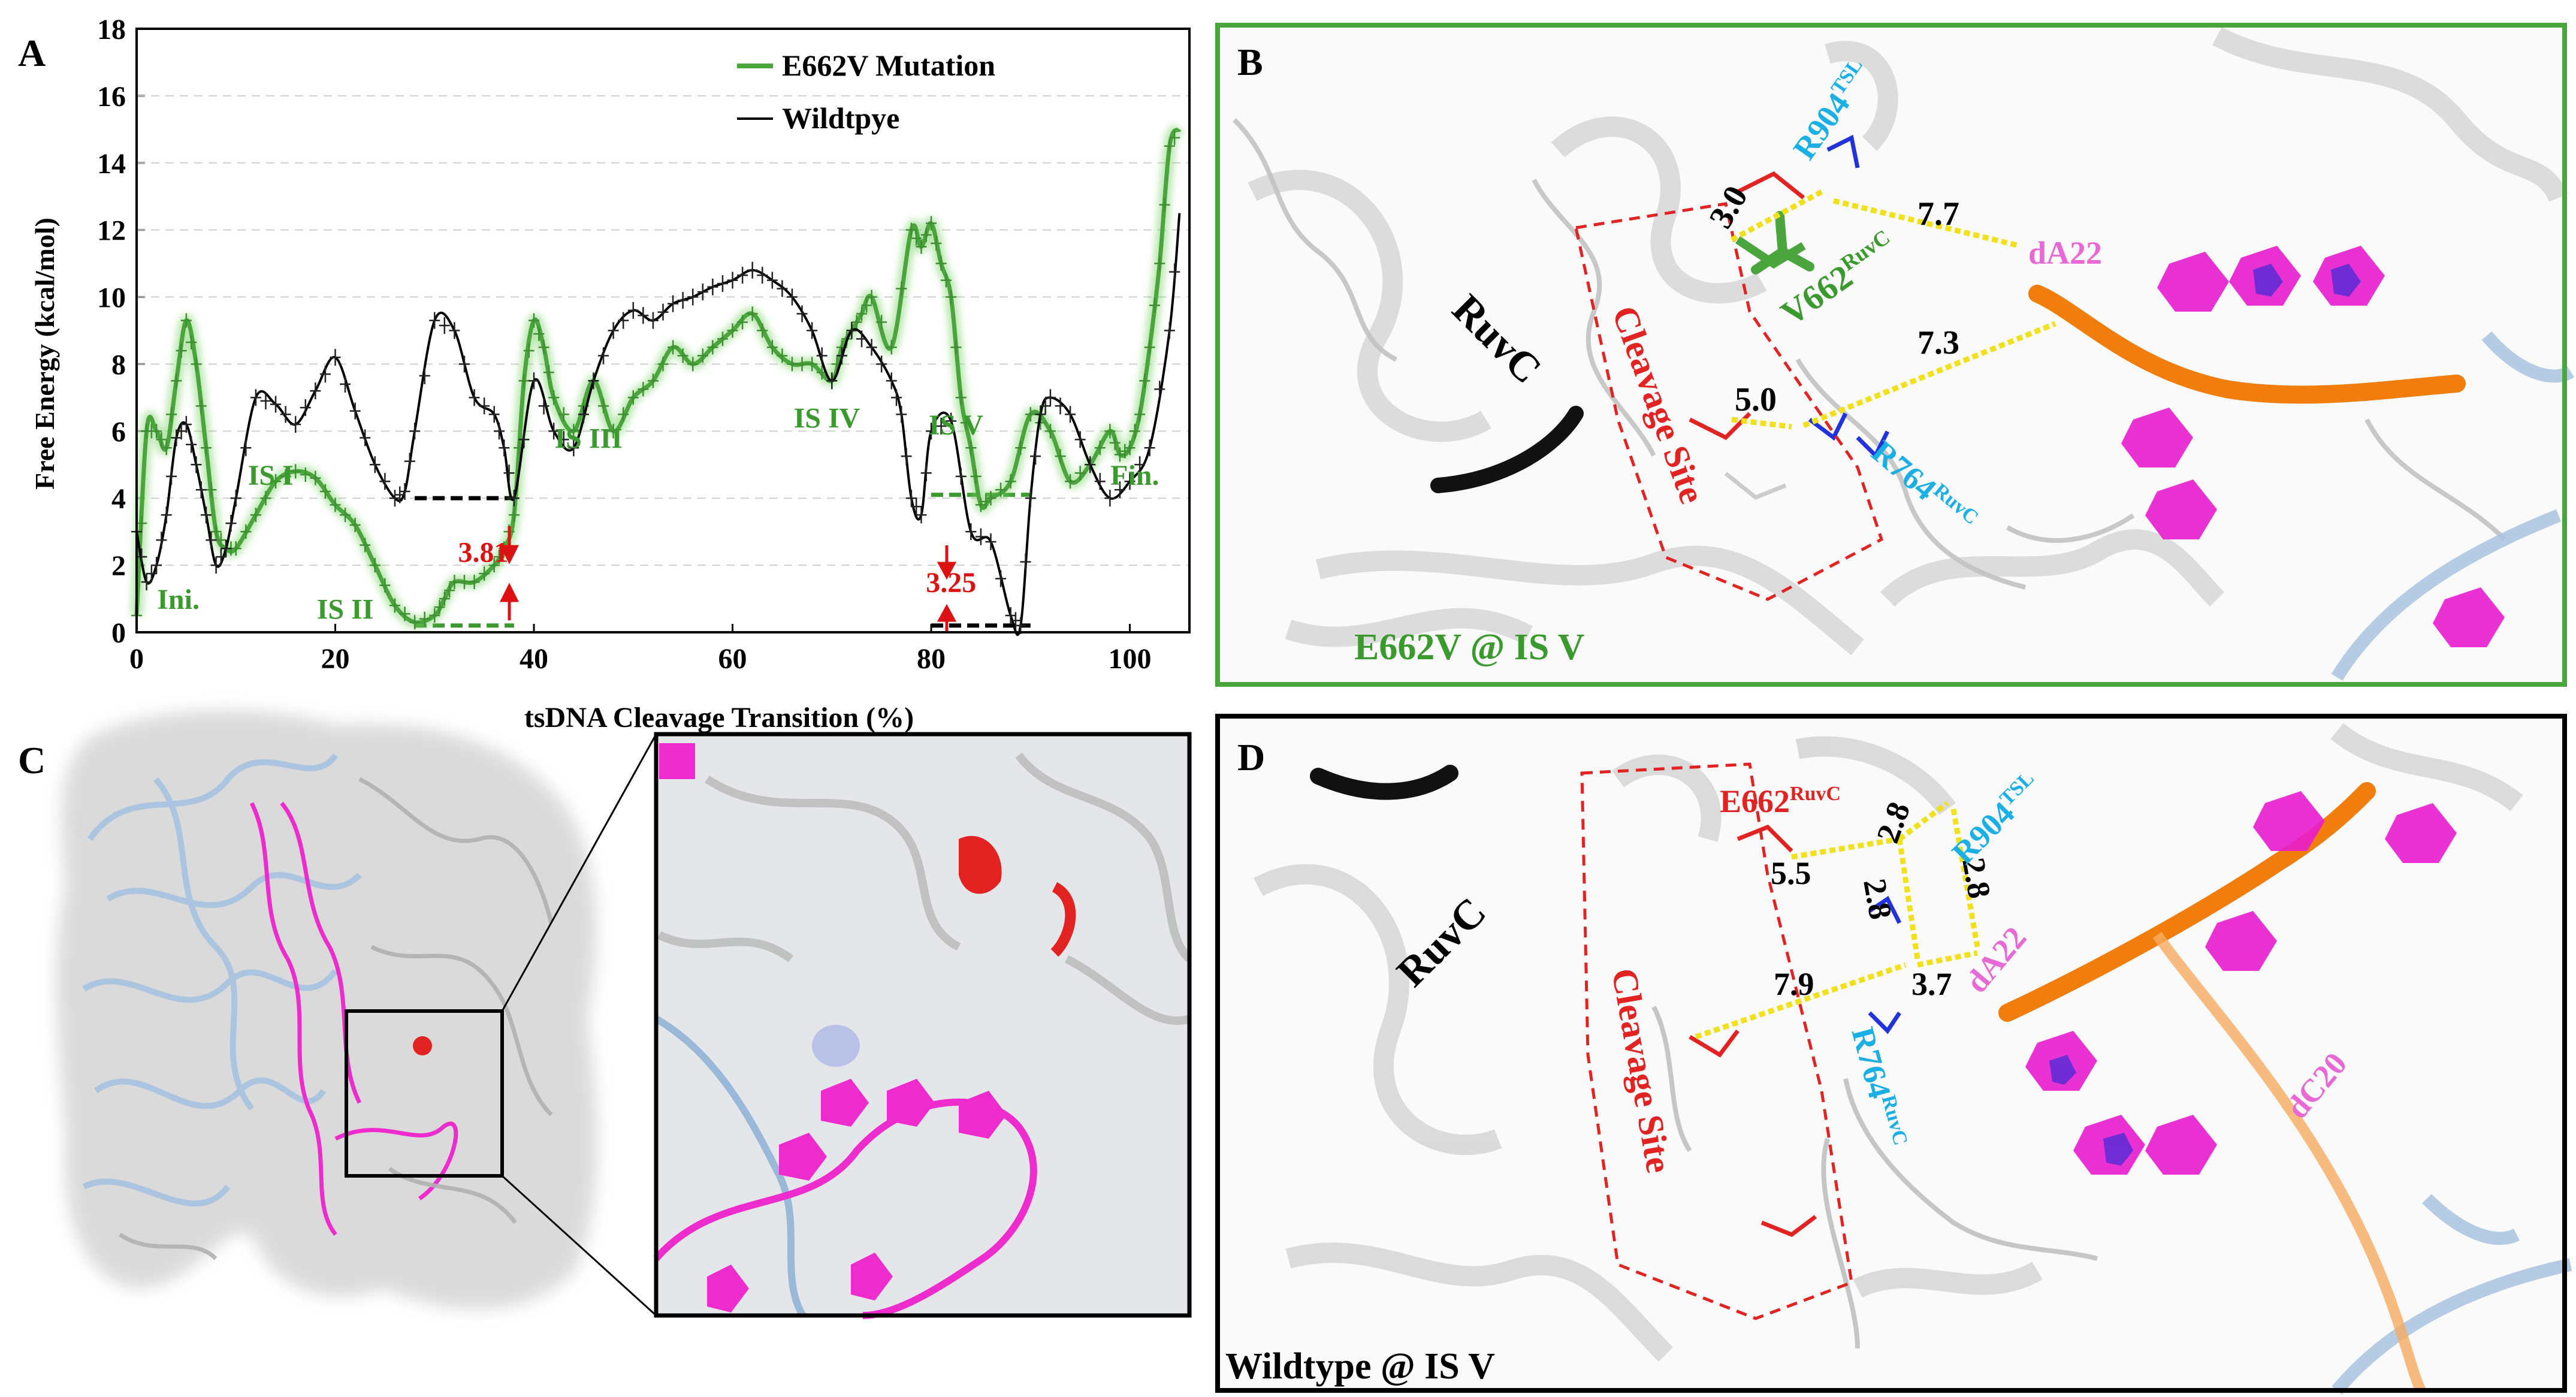  What do you see at coordinates (112, 97) in the screenshot?
I see `y-tick-label: 16` at bounding box center [112, 97].